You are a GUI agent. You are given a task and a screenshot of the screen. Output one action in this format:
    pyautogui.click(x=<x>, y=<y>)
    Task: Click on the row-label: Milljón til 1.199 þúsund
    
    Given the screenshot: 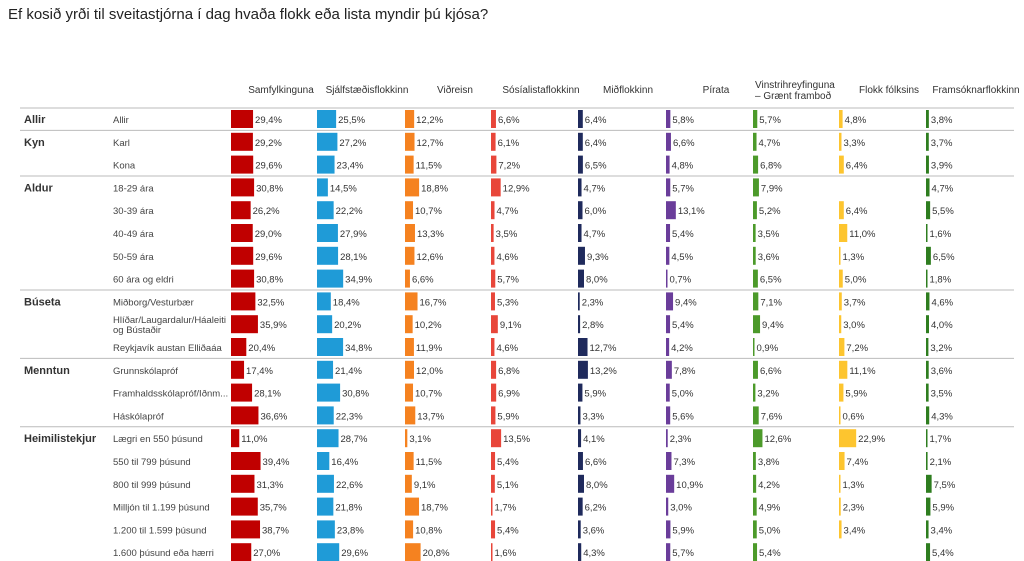 What is the action you would take?
    pyautogui.click(x=161, y=508)
    